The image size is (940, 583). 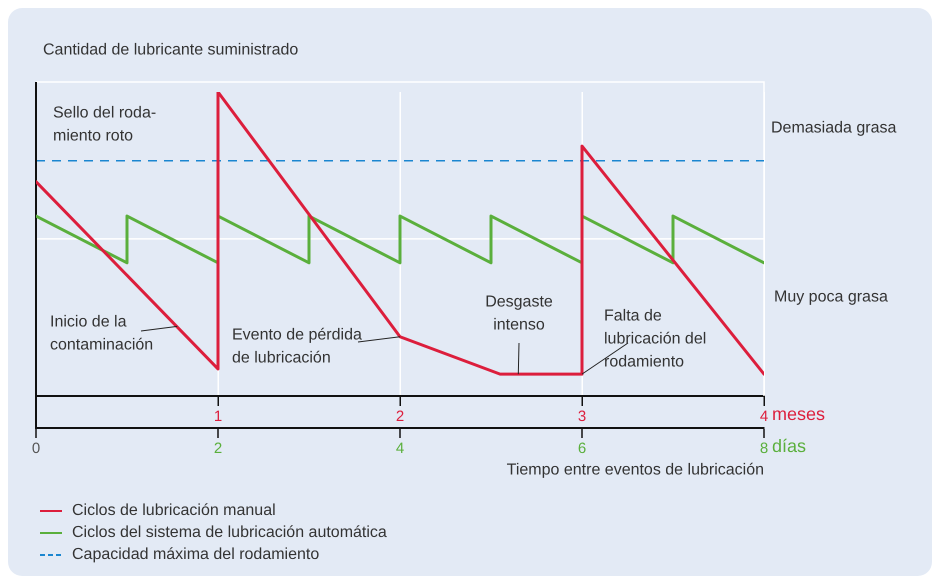 What do you see at coordinates (655, 338) in the screenshot?
I see `annotation: Falta de lubricación del rodamiento` at bounding box center [655, 338].